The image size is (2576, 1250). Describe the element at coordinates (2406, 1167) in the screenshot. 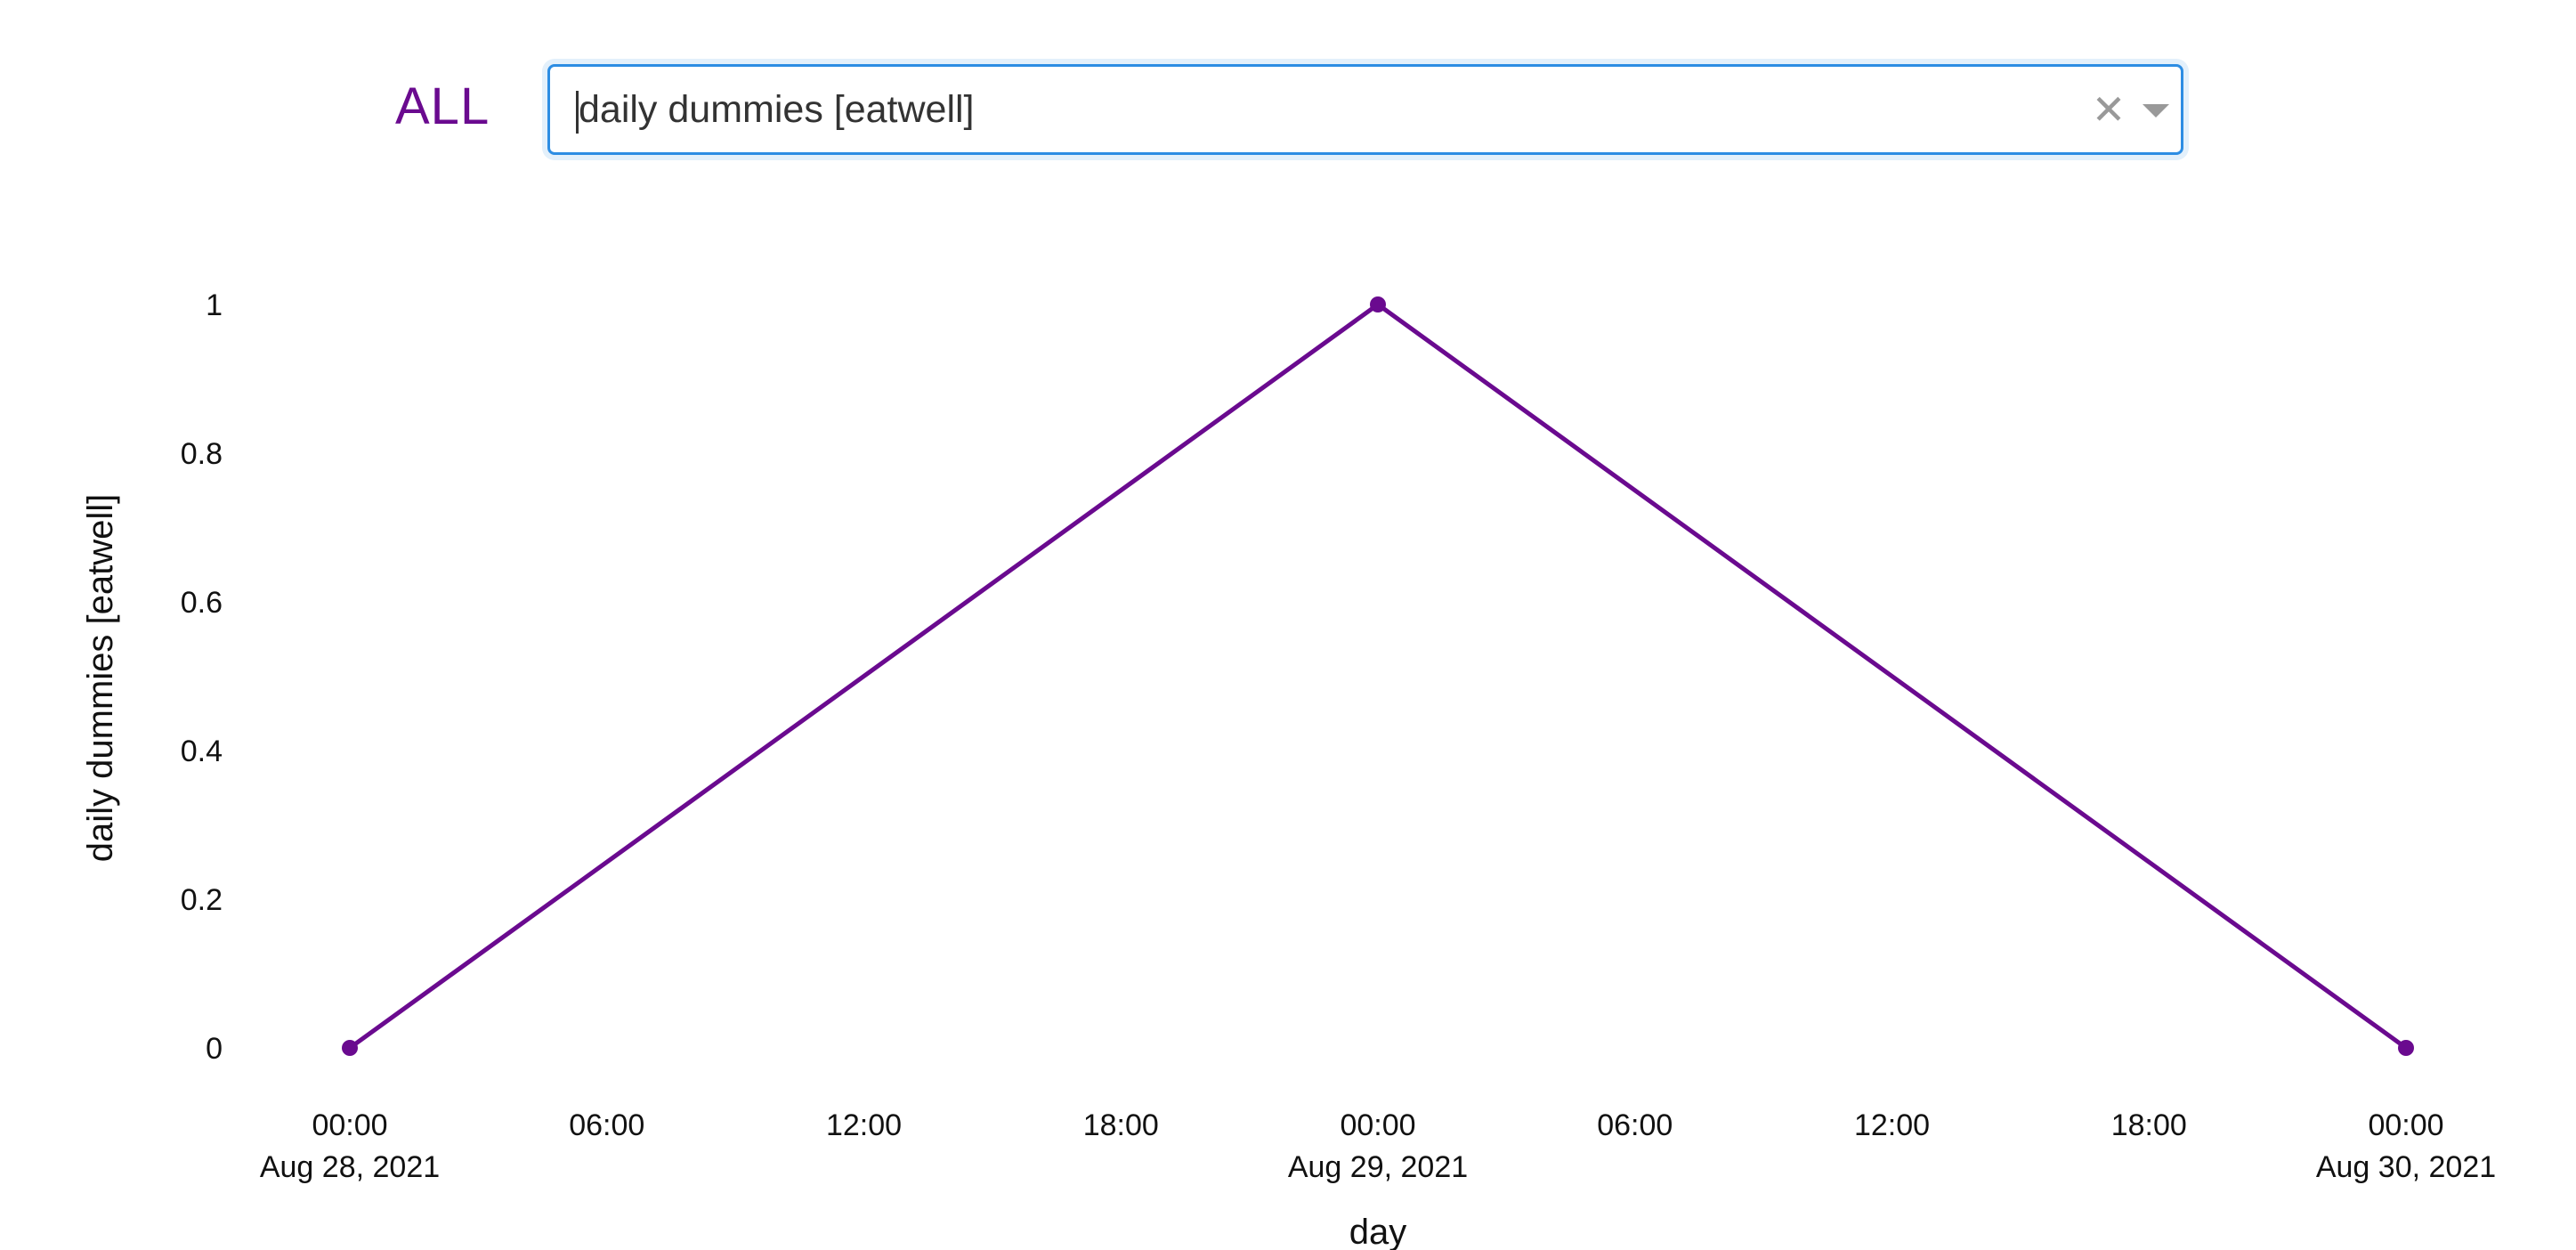

I see `x-tick-date-label: Aug 30, 2021` at that location.